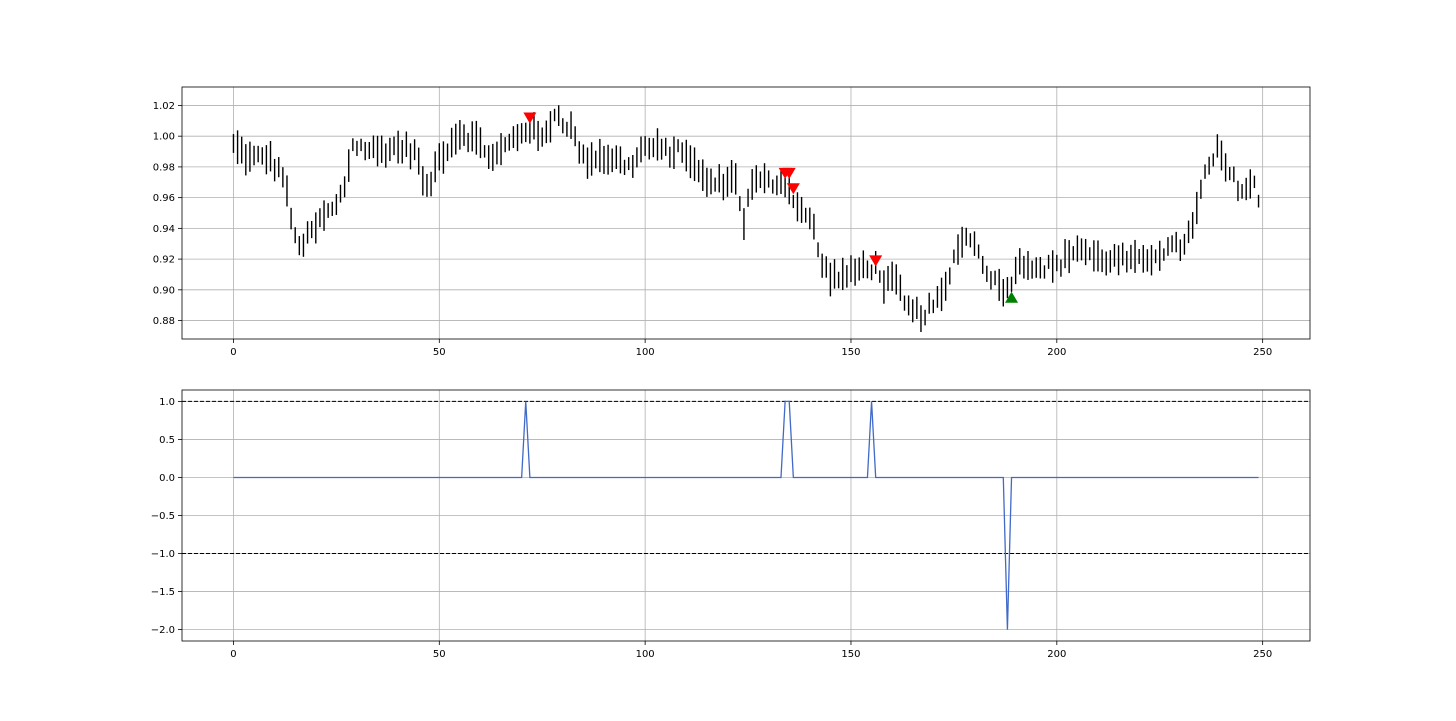 Image resolution: width=1456 pixels, height=721 pixels. Describe the element at coordinates (163, 516) in the screenshot. I see `signal-ytick-label: −0.5` at that location.